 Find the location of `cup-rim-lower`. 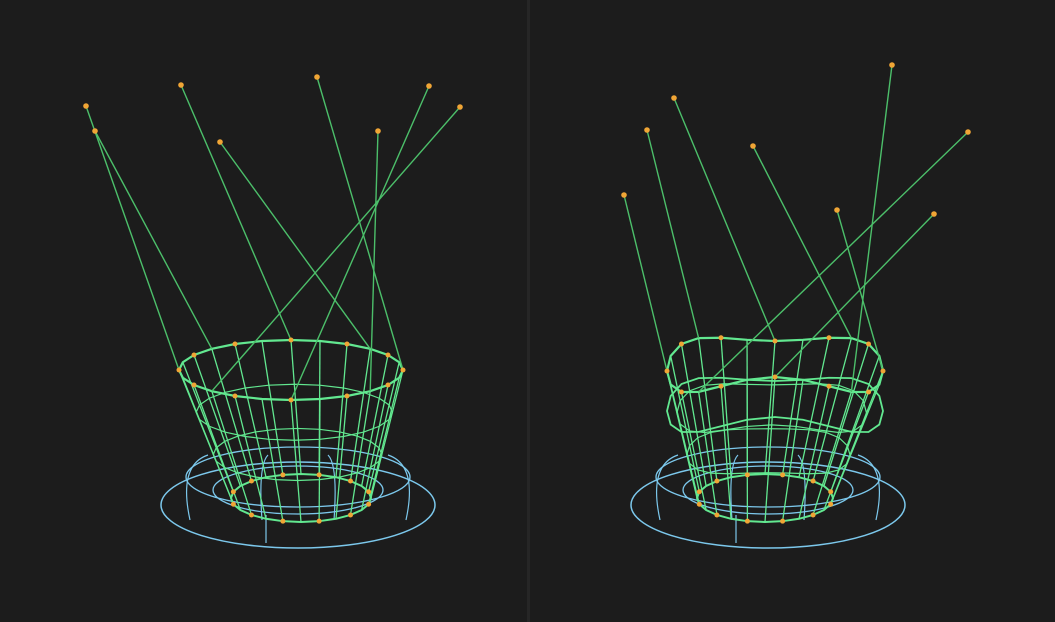

cup-rim-lower is located at coordinates (775, 404).